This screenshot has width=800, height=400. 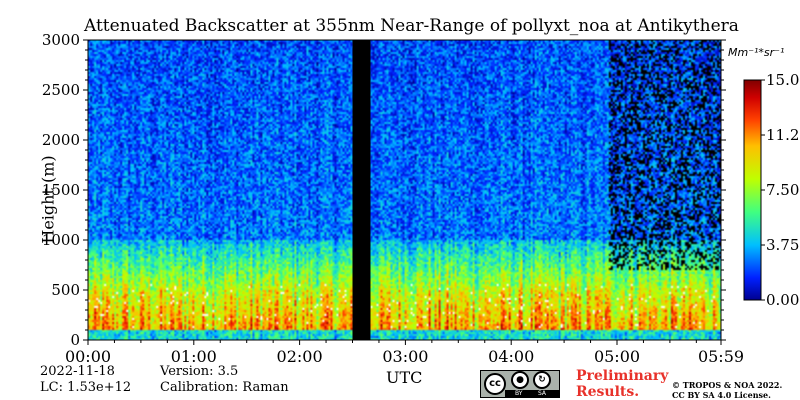 I want to click on colorbar-tick-label: 11.25, so click(x=783, y=135).